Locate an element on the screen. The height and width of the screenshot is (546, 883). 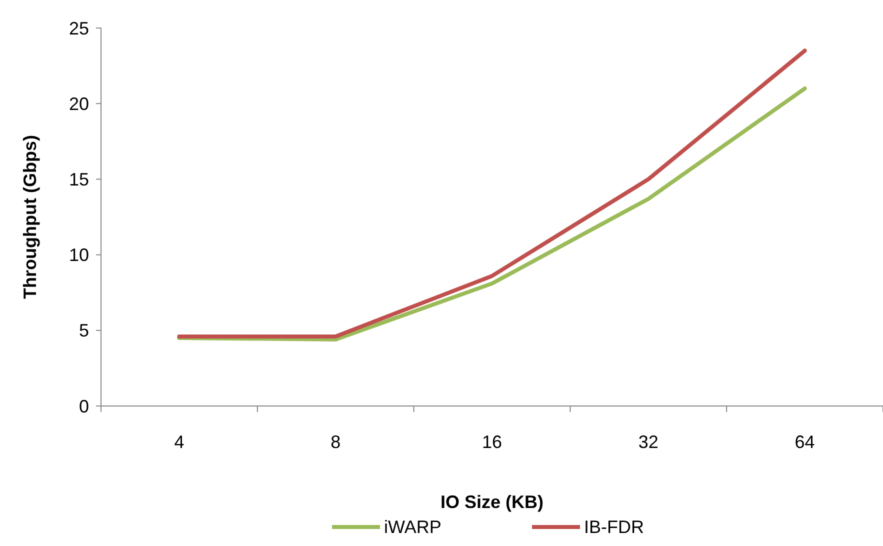
y-tick-label: 5 is located at coordinates (83, 330).